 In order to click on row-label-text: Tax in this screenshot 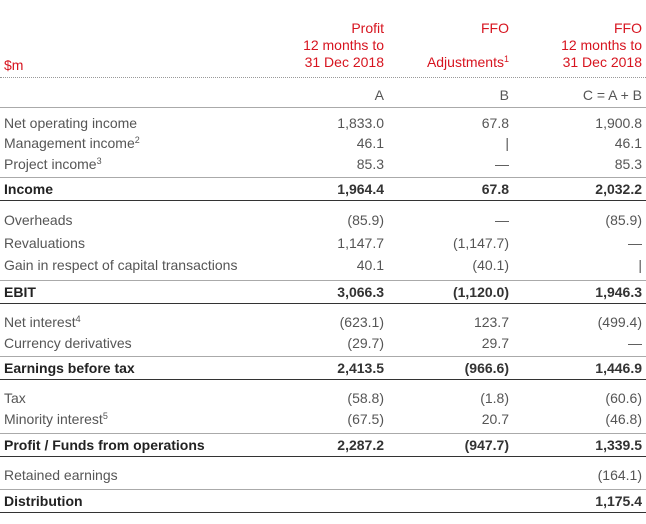, I will do `click(15, 398)`.